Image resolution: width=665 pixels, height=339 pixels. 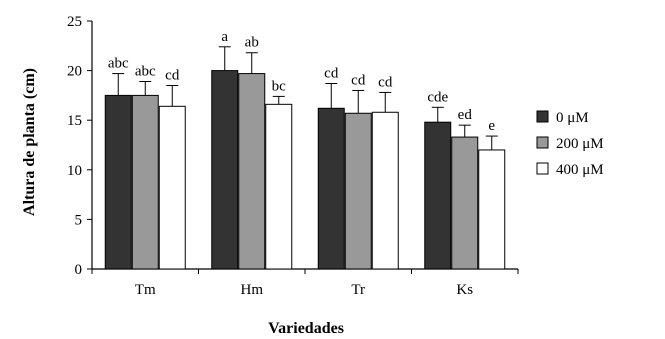 I want to click on legend-label: 400 μM, so click(x=580, y=170).